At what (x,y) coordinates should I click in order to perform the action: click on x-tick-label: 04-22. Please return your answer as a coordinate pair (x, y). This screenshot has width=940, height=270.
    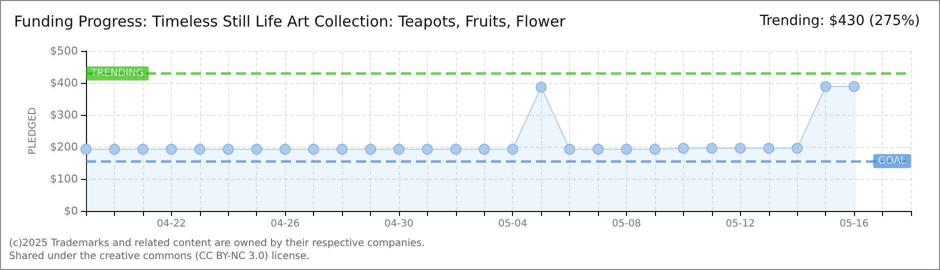
    Looking at the image, I should click on (171, 224).